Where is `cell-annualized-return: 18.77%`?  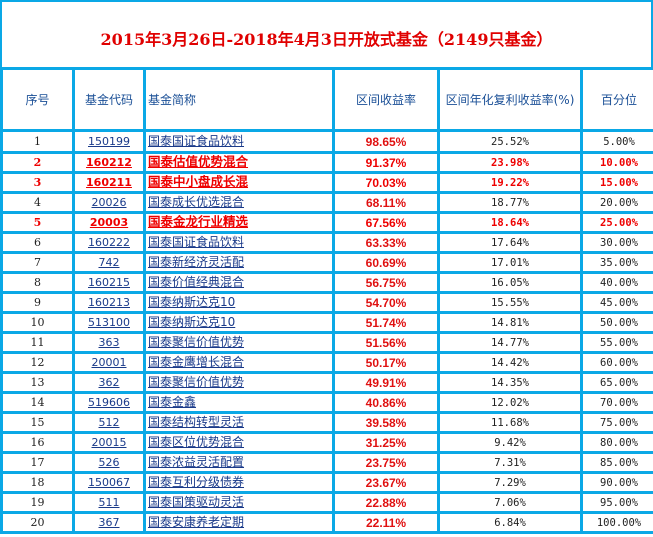
cell-annualized-return: 18.77% is located at coordinates (510, 202).